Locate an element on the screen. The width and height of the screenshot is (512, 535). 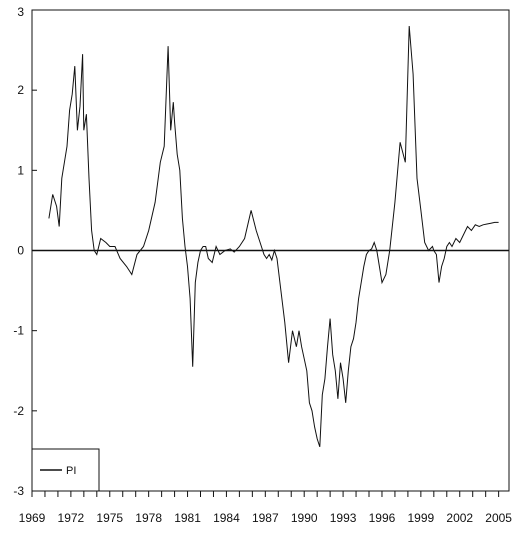
x-tick-label: 1996 is located at coordinates (382, 518).